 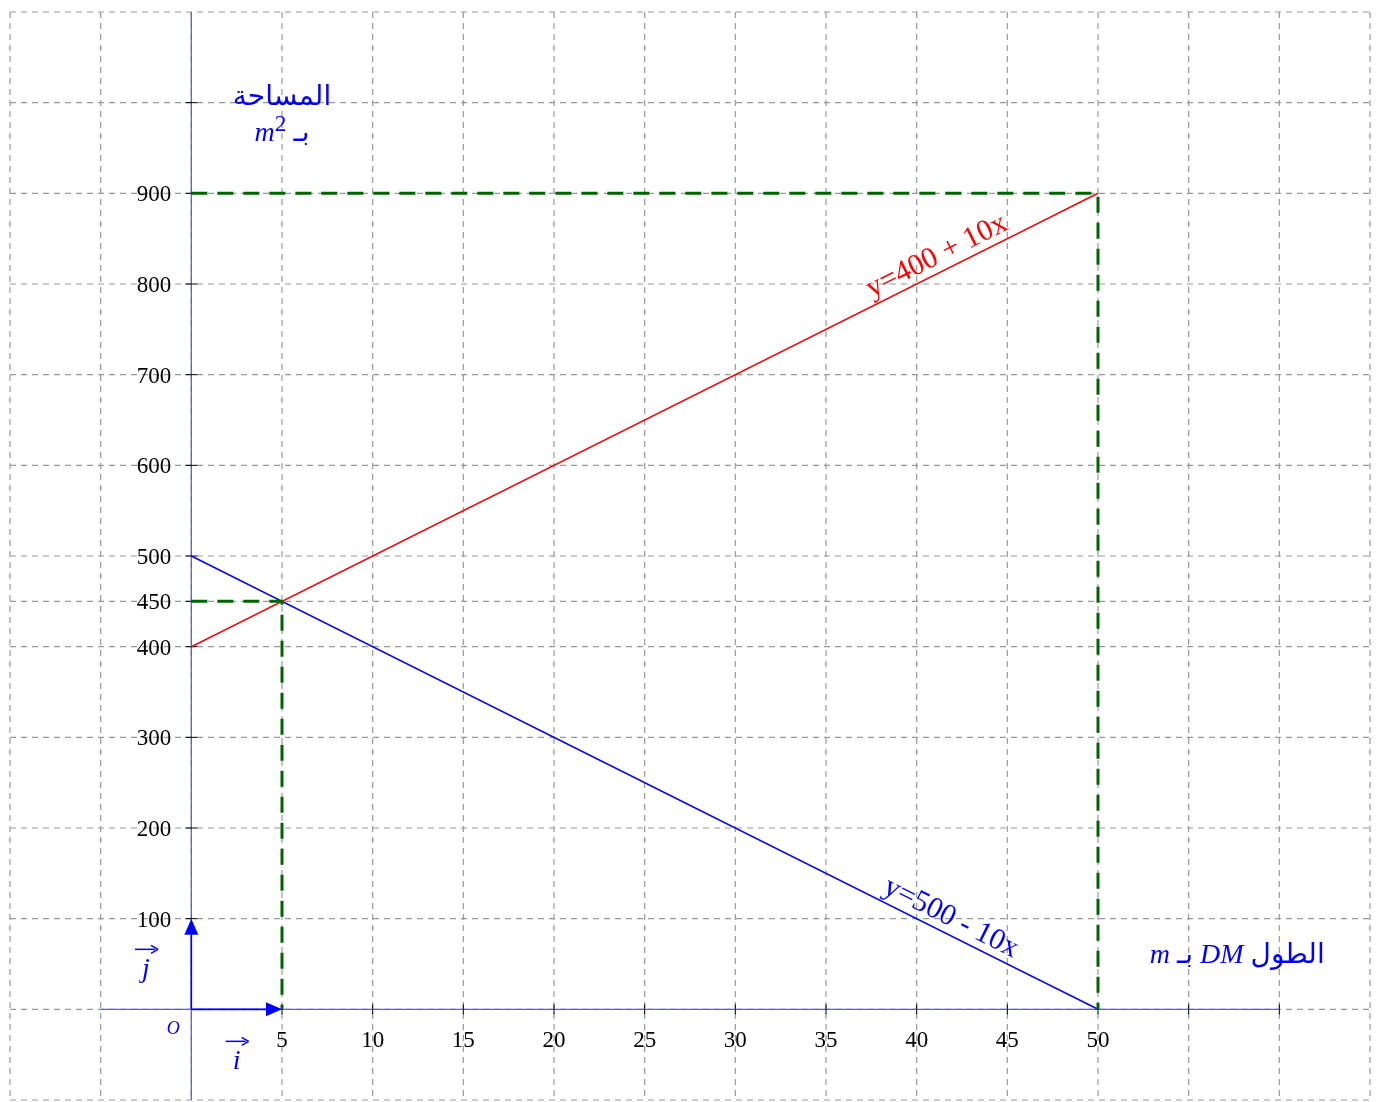 What do you see at coordinates (154, 828) in the screenshot?
I see `y-tick-label: 200` at bounding box center [154, 828].